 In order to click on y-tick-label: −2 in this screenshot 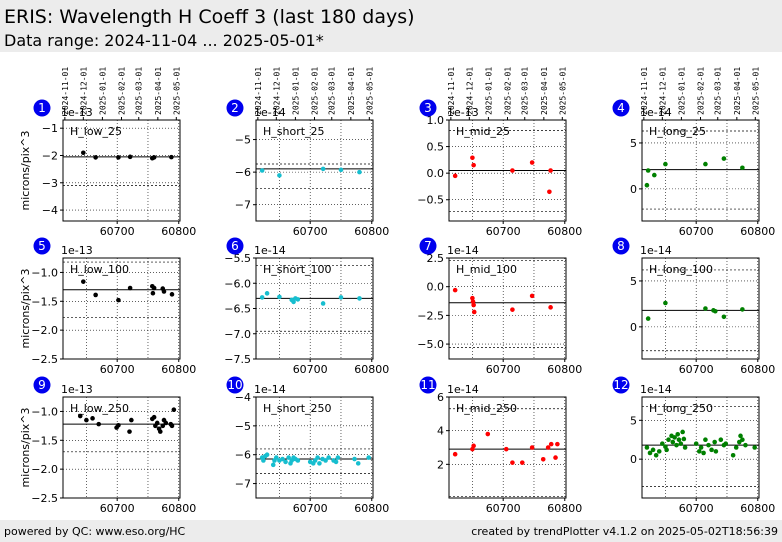, I will do `click(50, 155)`.